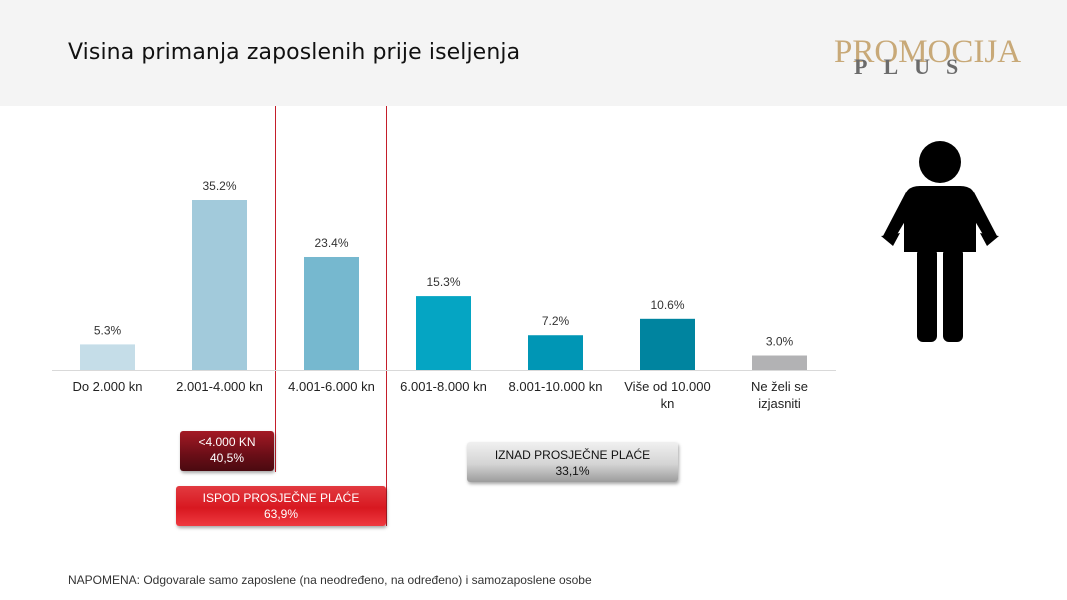 Image resolution: width=1067 pixels, height=600 pixels. Describe the element at coordinates (281, 506) in the screenshot. I see `callout-below-average: ISPOD PROSJEČNE PLAĆE 63,9%` at that location.